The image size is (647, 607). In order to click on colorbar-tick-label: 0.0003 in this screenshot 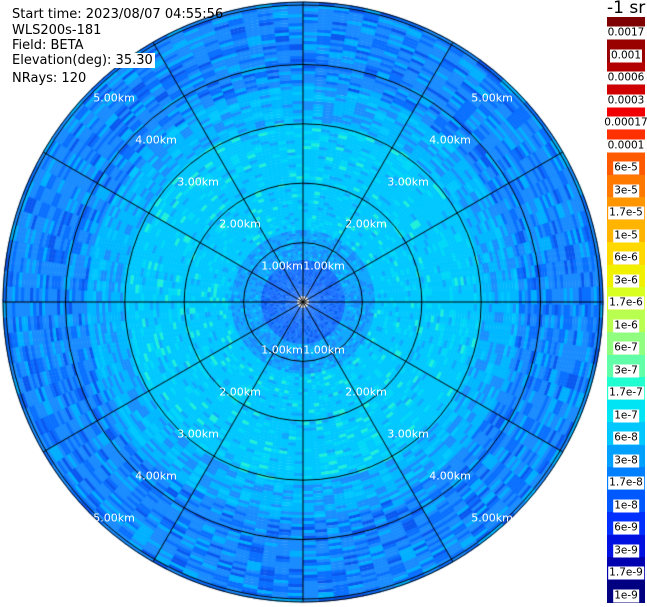, I will do `click(626, 100)`.